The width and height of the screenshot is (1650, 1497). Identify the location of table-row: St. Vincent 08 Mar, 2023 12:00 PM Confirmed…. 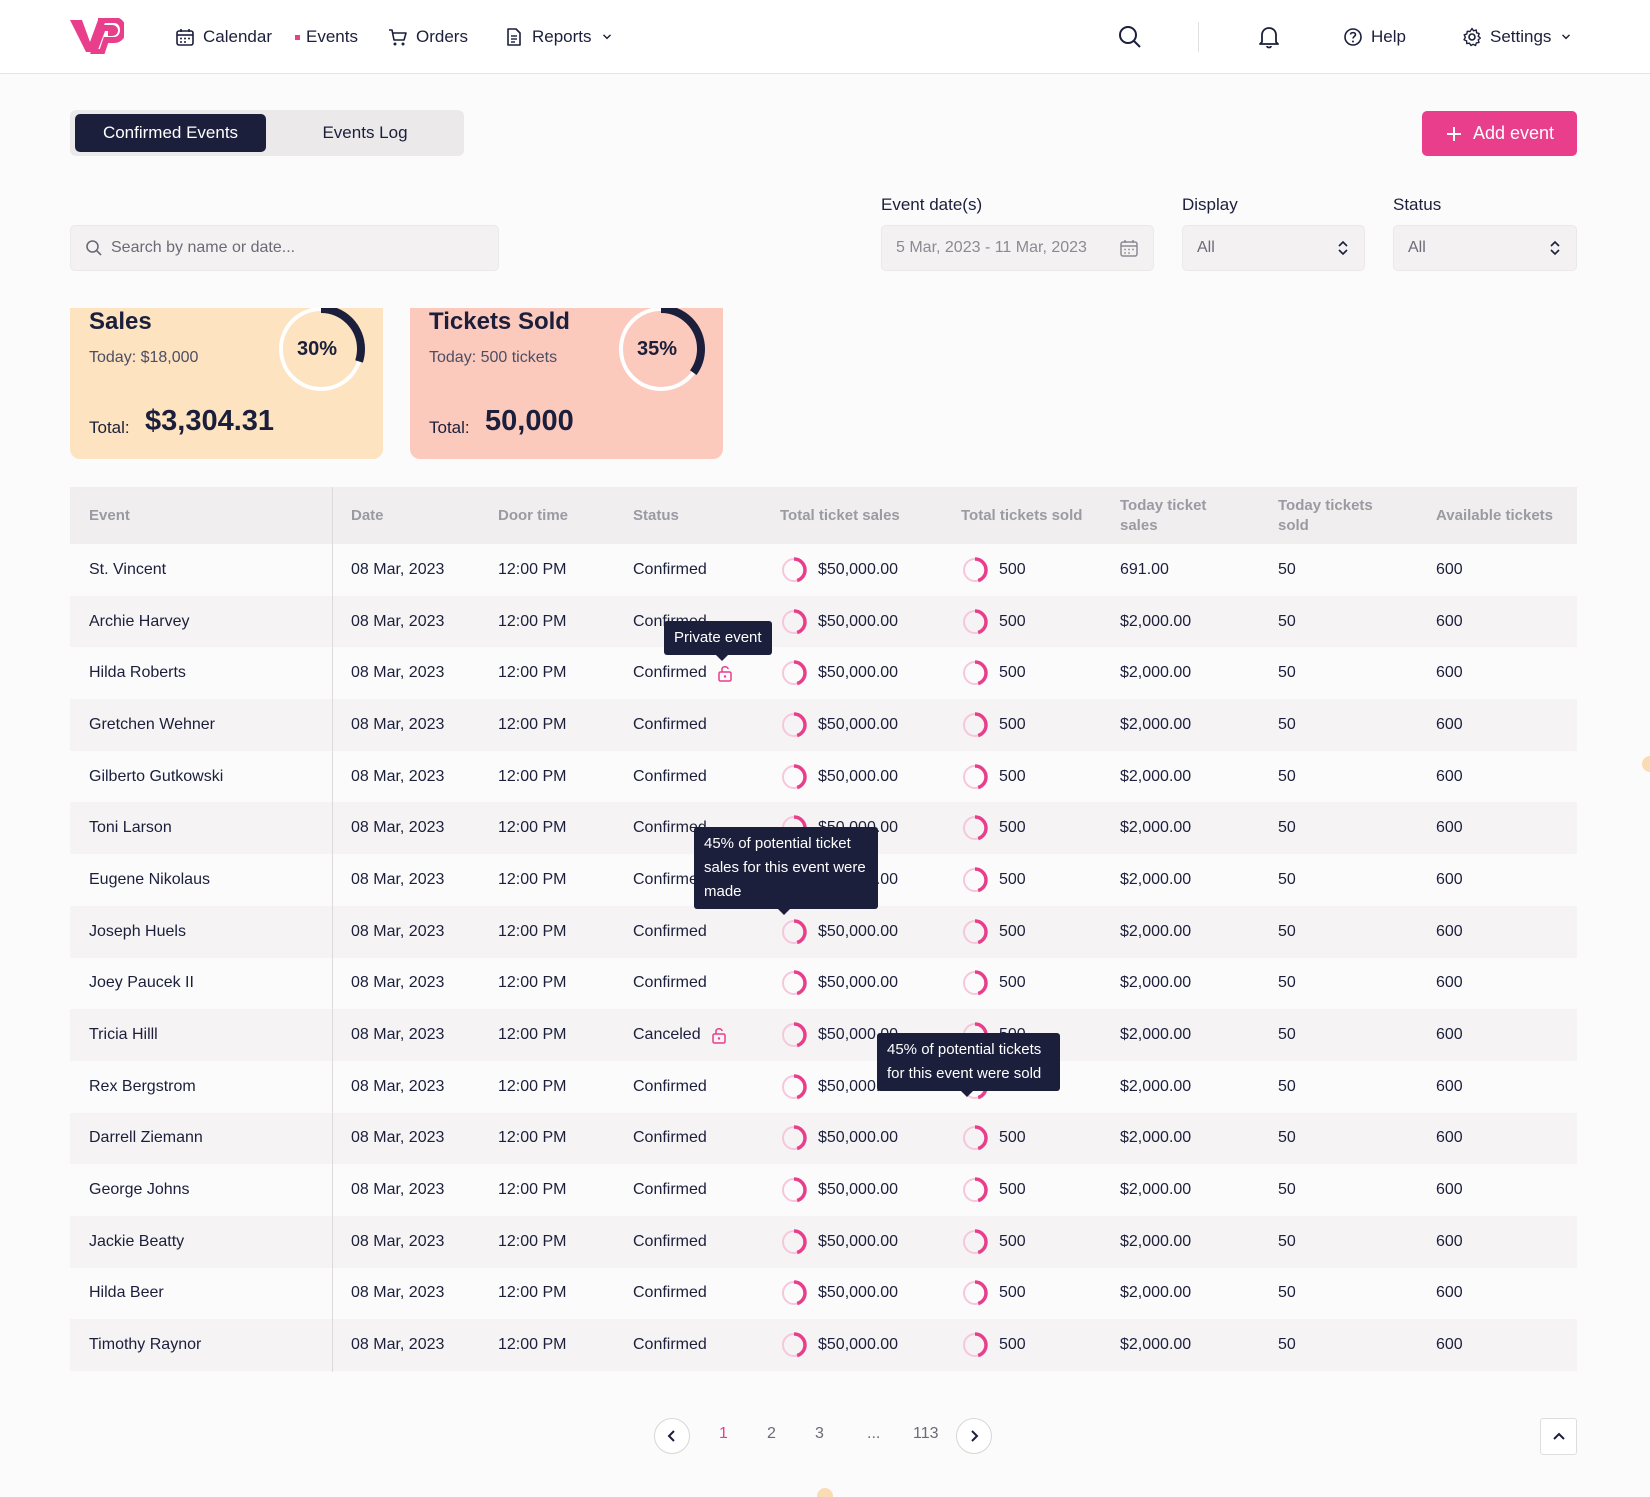
(823, 570).